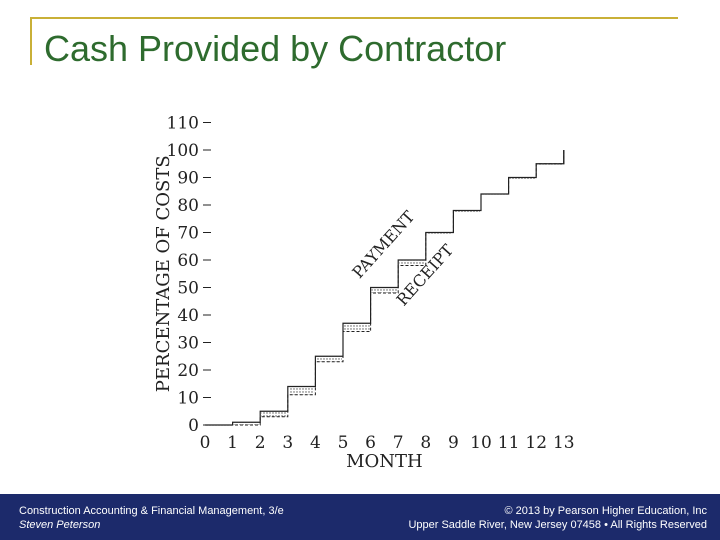  I want to click on x-tick-label: 11, so click(509, 443).